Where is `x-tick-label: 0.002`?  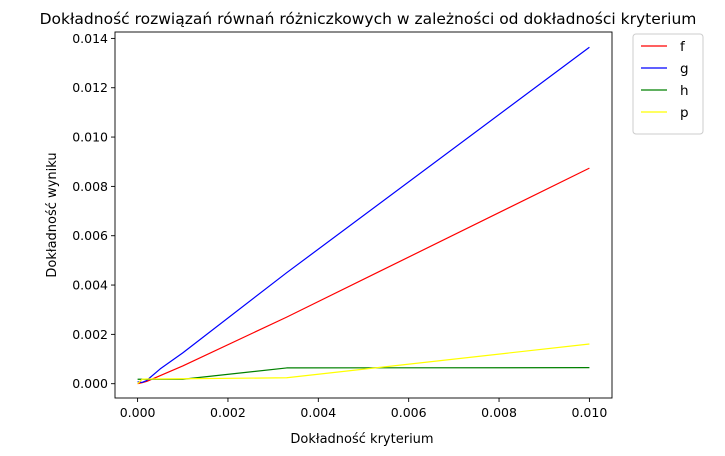 x-tick-label: 0.002 is located at coordinates (228, 412).